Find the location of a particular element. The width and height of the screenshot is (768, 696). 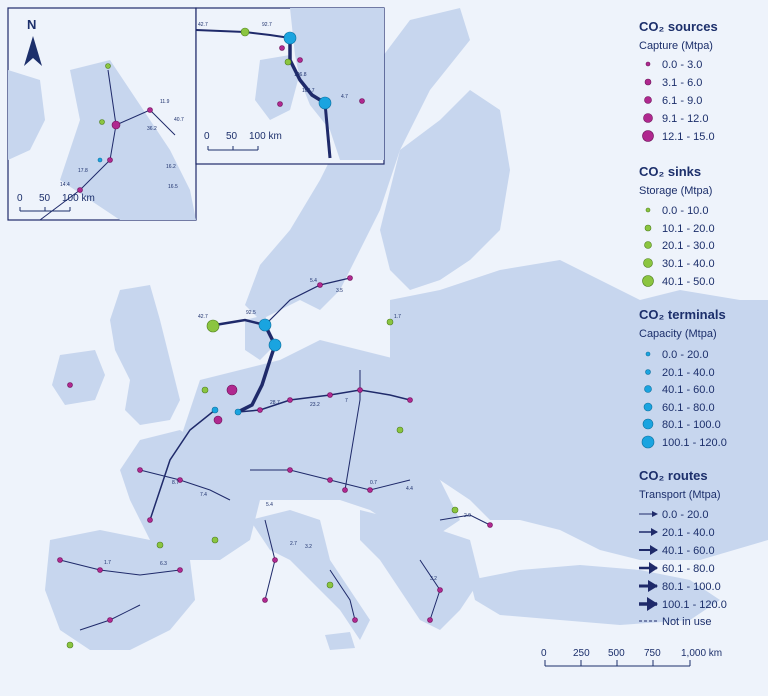

route-label: 106.8 is located at coordinates (300, 75).